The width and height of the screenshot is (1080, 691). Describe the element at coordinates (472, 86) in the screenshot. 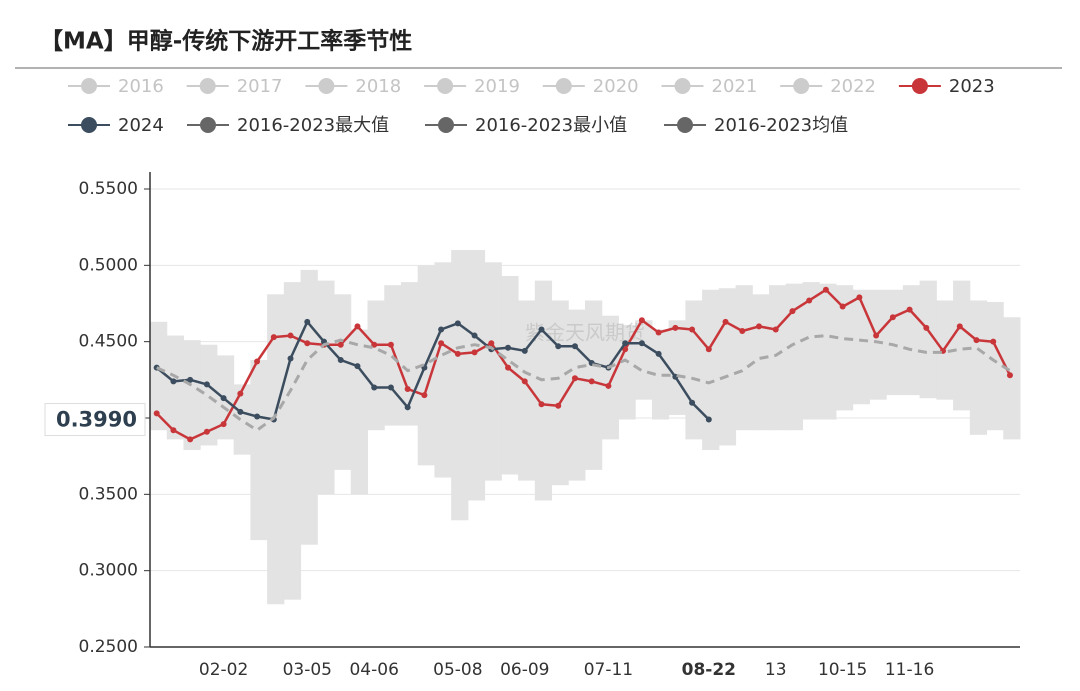

I see `legend-item: 2019` at that location.